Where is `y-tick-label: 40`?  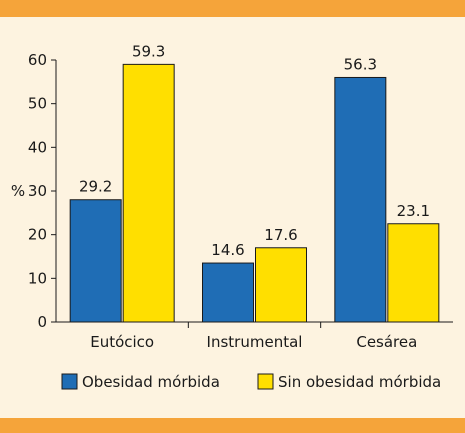 y-tick-label: 40 is located at coordinates (37, 147).